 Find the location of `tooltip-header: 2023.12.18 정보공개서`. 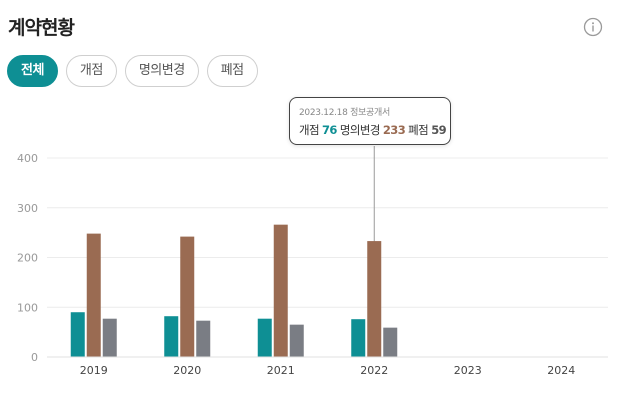

tooltip-header: 2023.12.18 정보공개서 is located at coordinates (344, 113).